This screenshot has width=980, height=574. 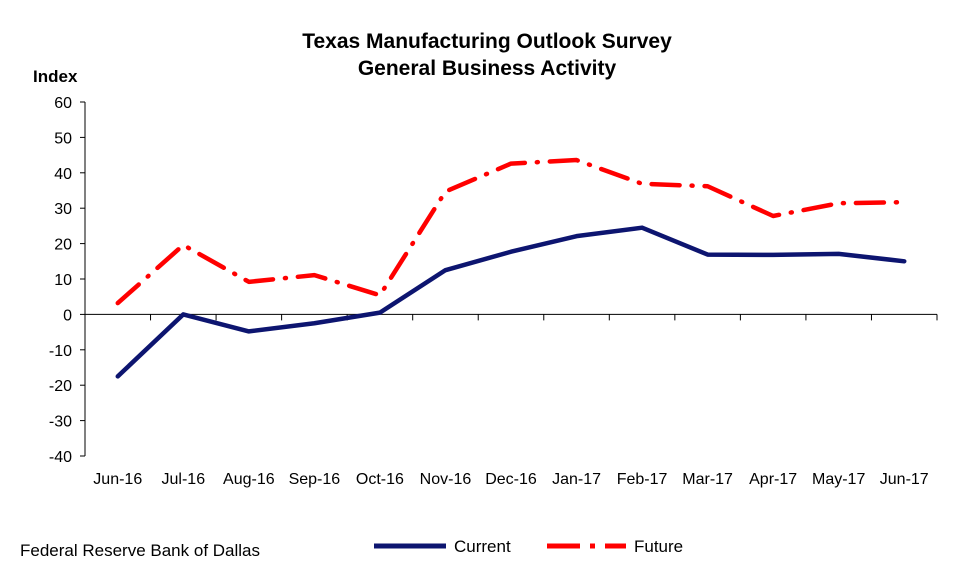 I want to click on y-tick-label: -30, so click(x=60, y=422).